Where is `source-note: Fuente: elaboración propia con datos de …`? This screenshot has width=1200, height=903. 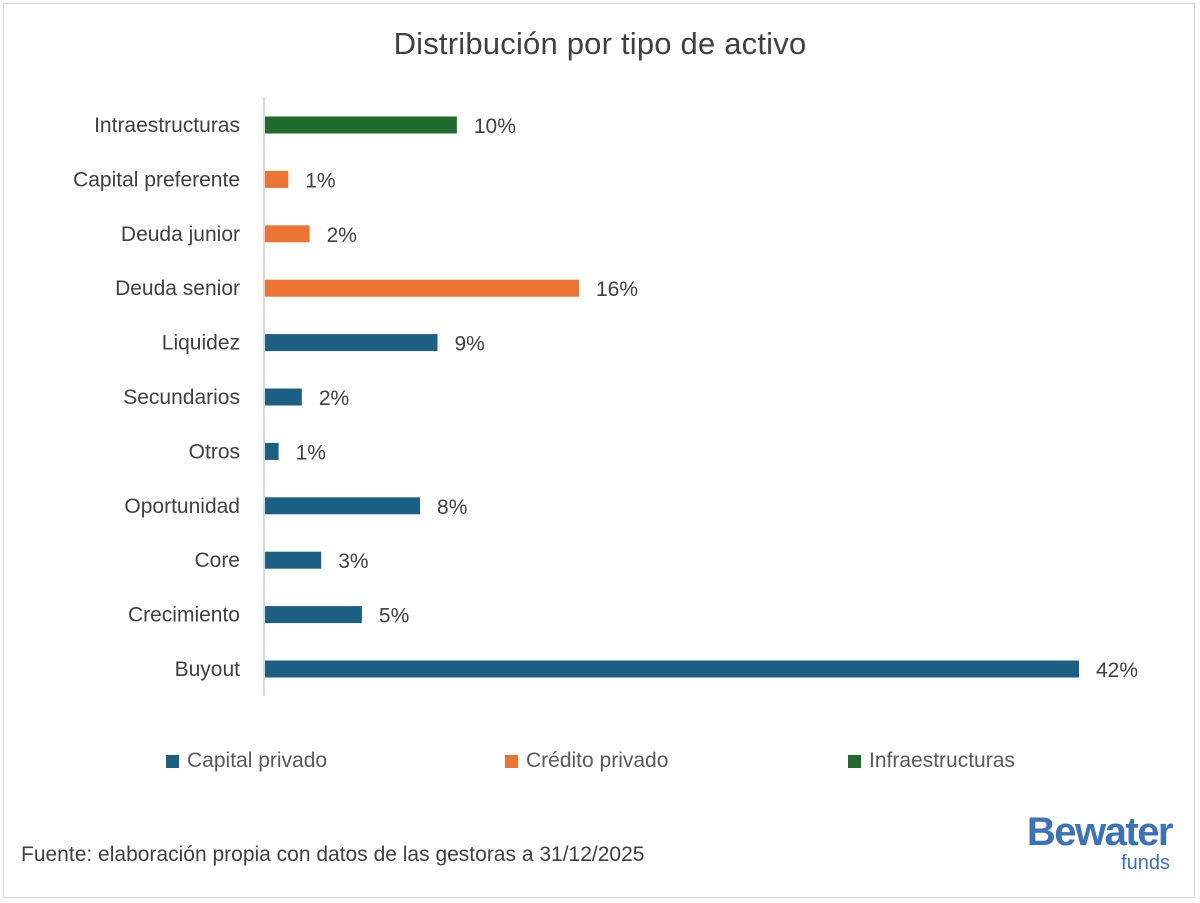
source-note: Fuente: elaboración propia con datos de … is located at coordinates (333, 854).